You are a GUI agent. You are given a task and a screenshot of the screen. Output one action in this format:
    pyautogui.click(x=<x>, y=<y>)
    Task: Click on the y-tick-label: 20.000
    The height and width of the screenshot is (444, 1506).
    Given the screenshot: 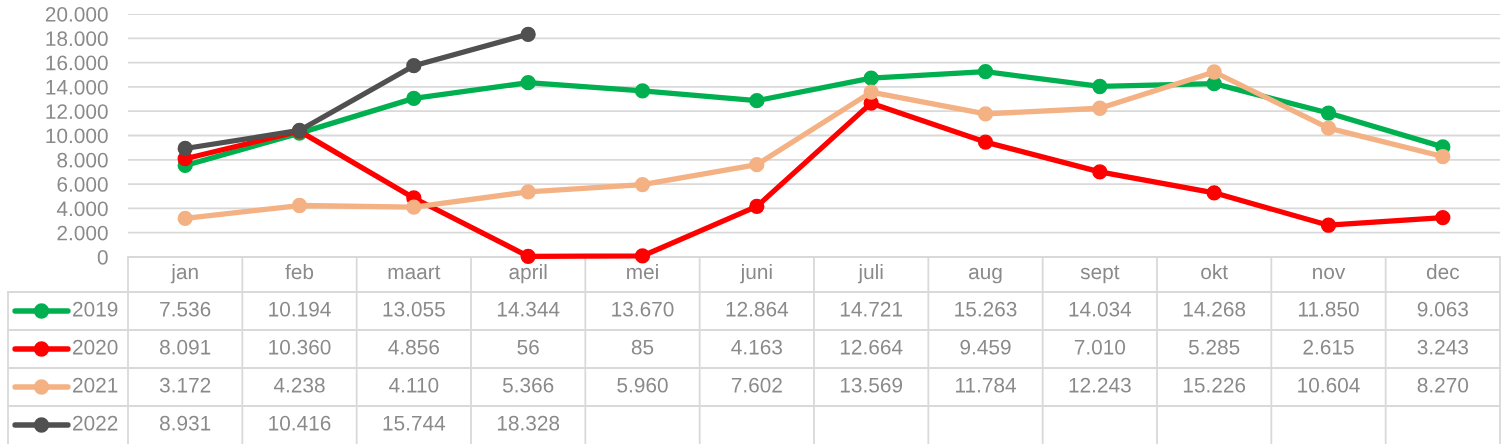 What is the action you would take?
    pyautogui.click(x=76, y=14)
    